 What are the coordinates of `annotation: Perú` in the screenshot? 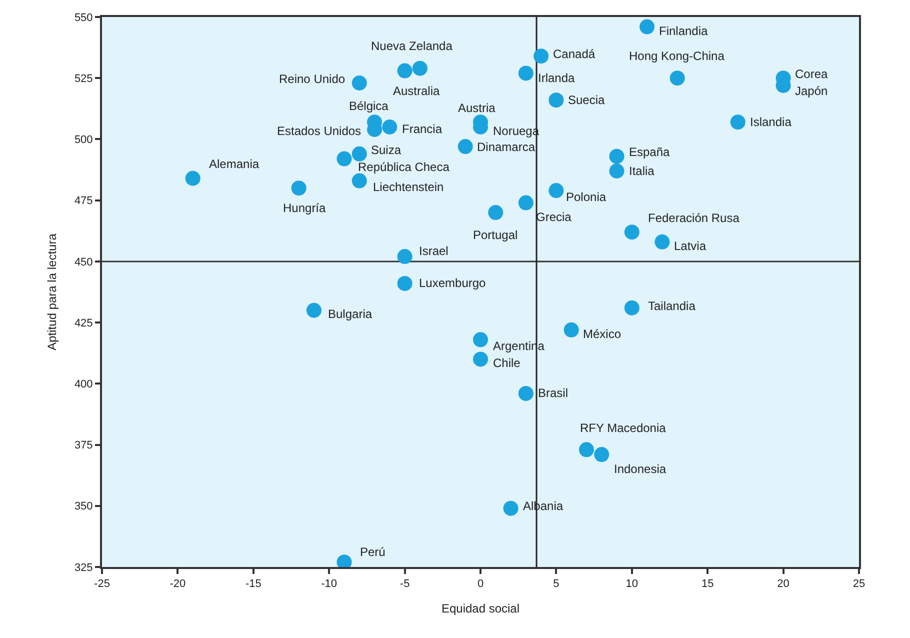 It's located at (373, 552).